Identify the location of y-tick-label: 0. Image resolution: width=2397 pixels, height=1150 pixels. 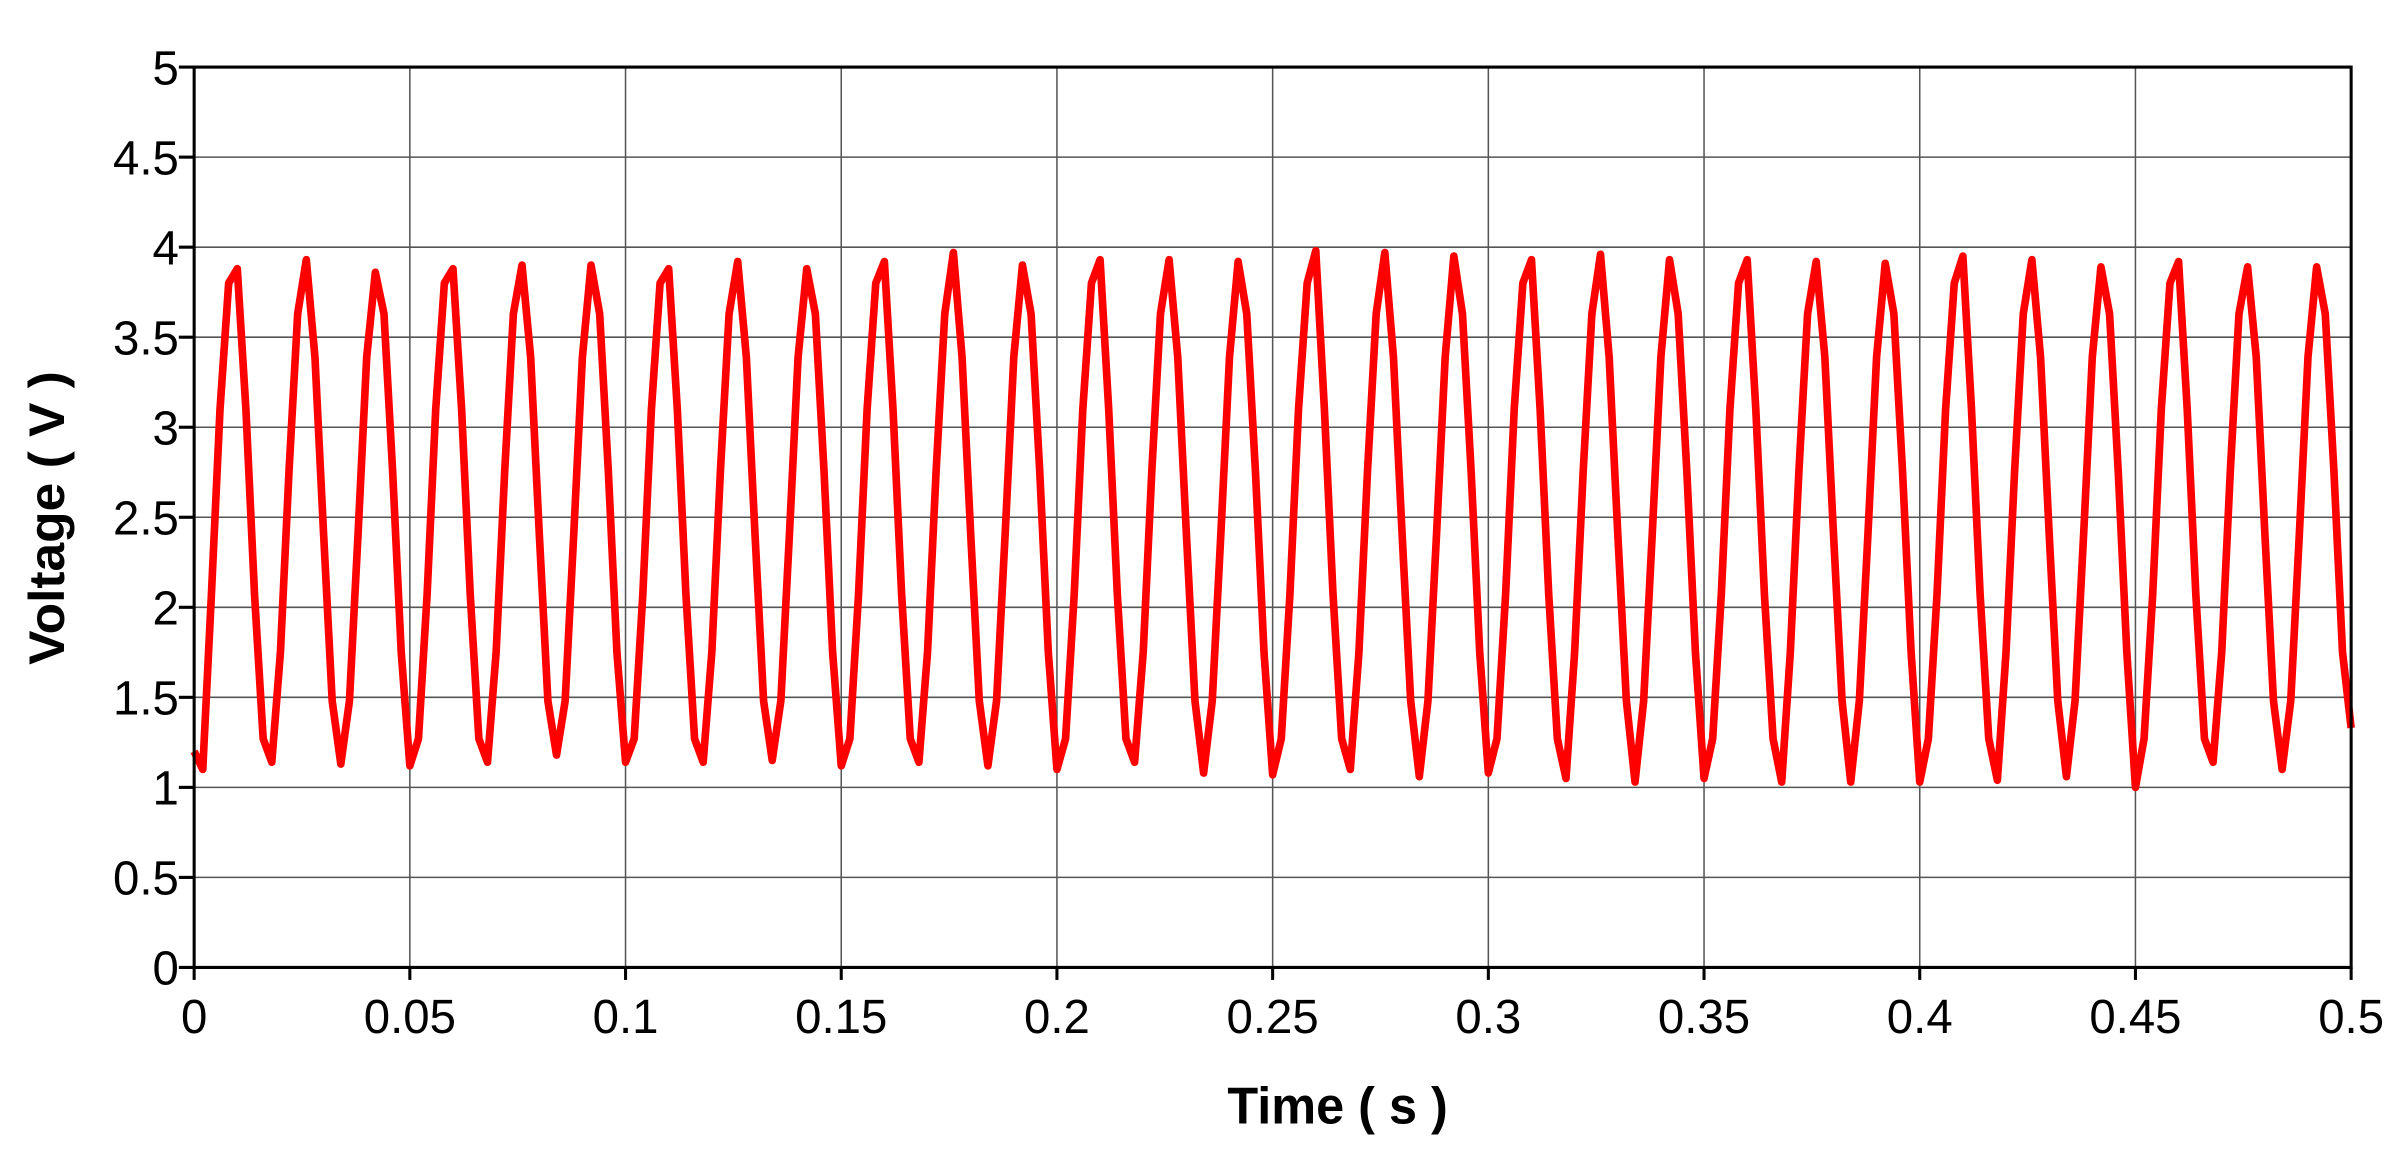
(165, 969).